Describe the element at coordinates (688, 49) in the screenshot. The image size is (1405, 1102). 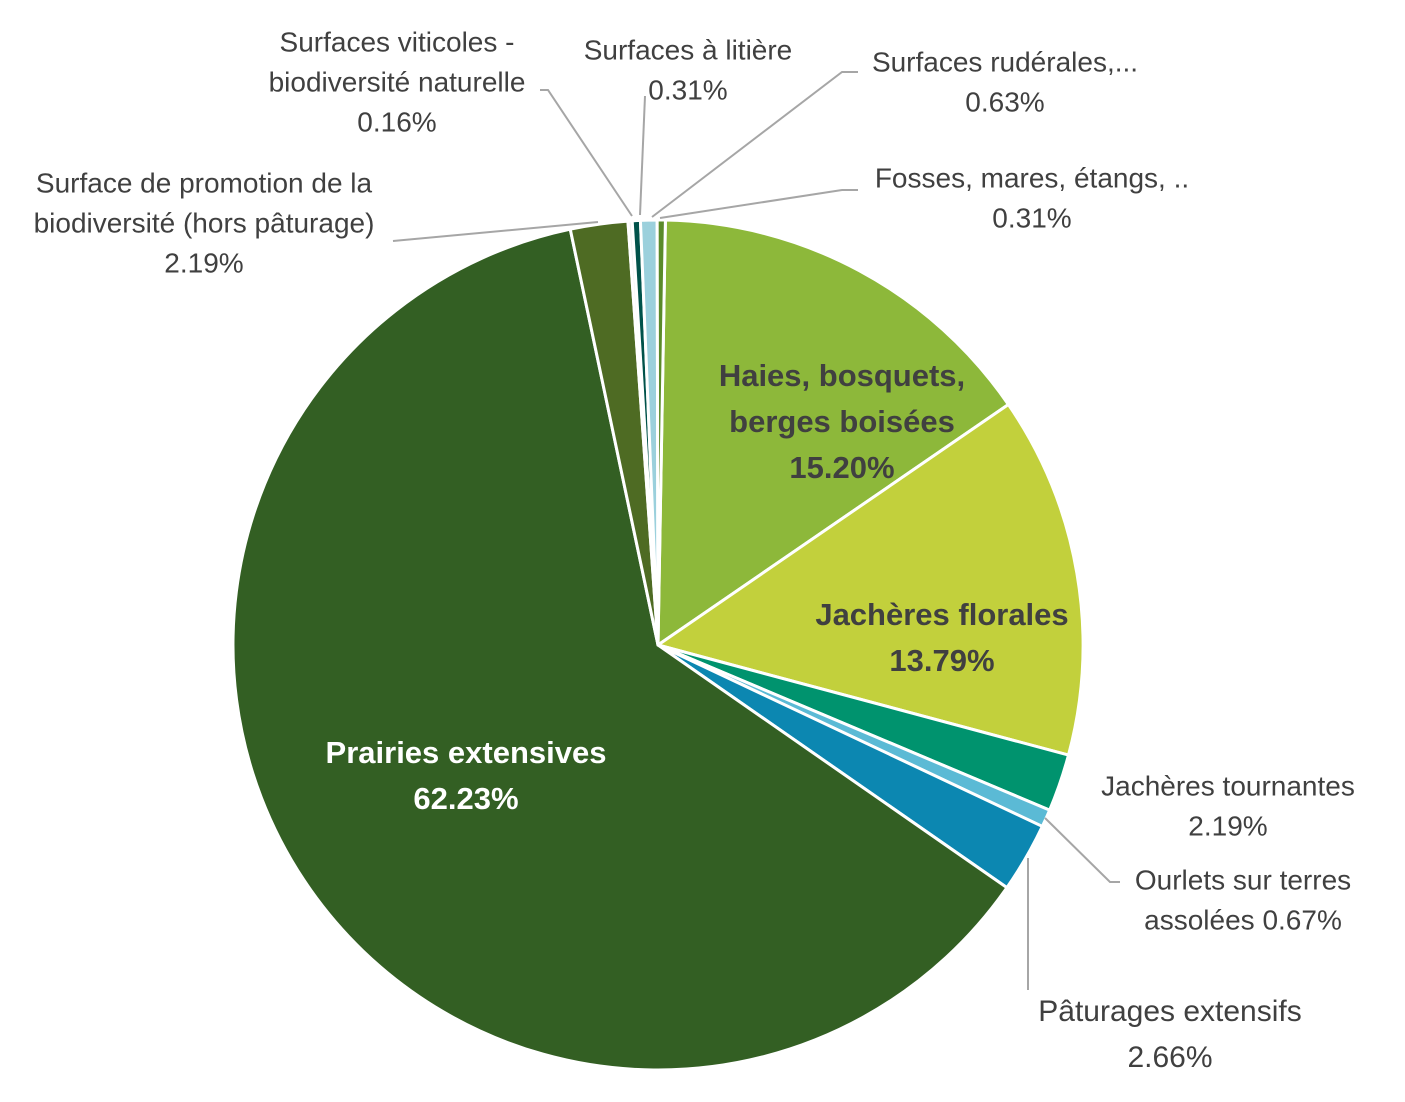
I see `label-litiere-line-0: Surfaces à litière` at that location.